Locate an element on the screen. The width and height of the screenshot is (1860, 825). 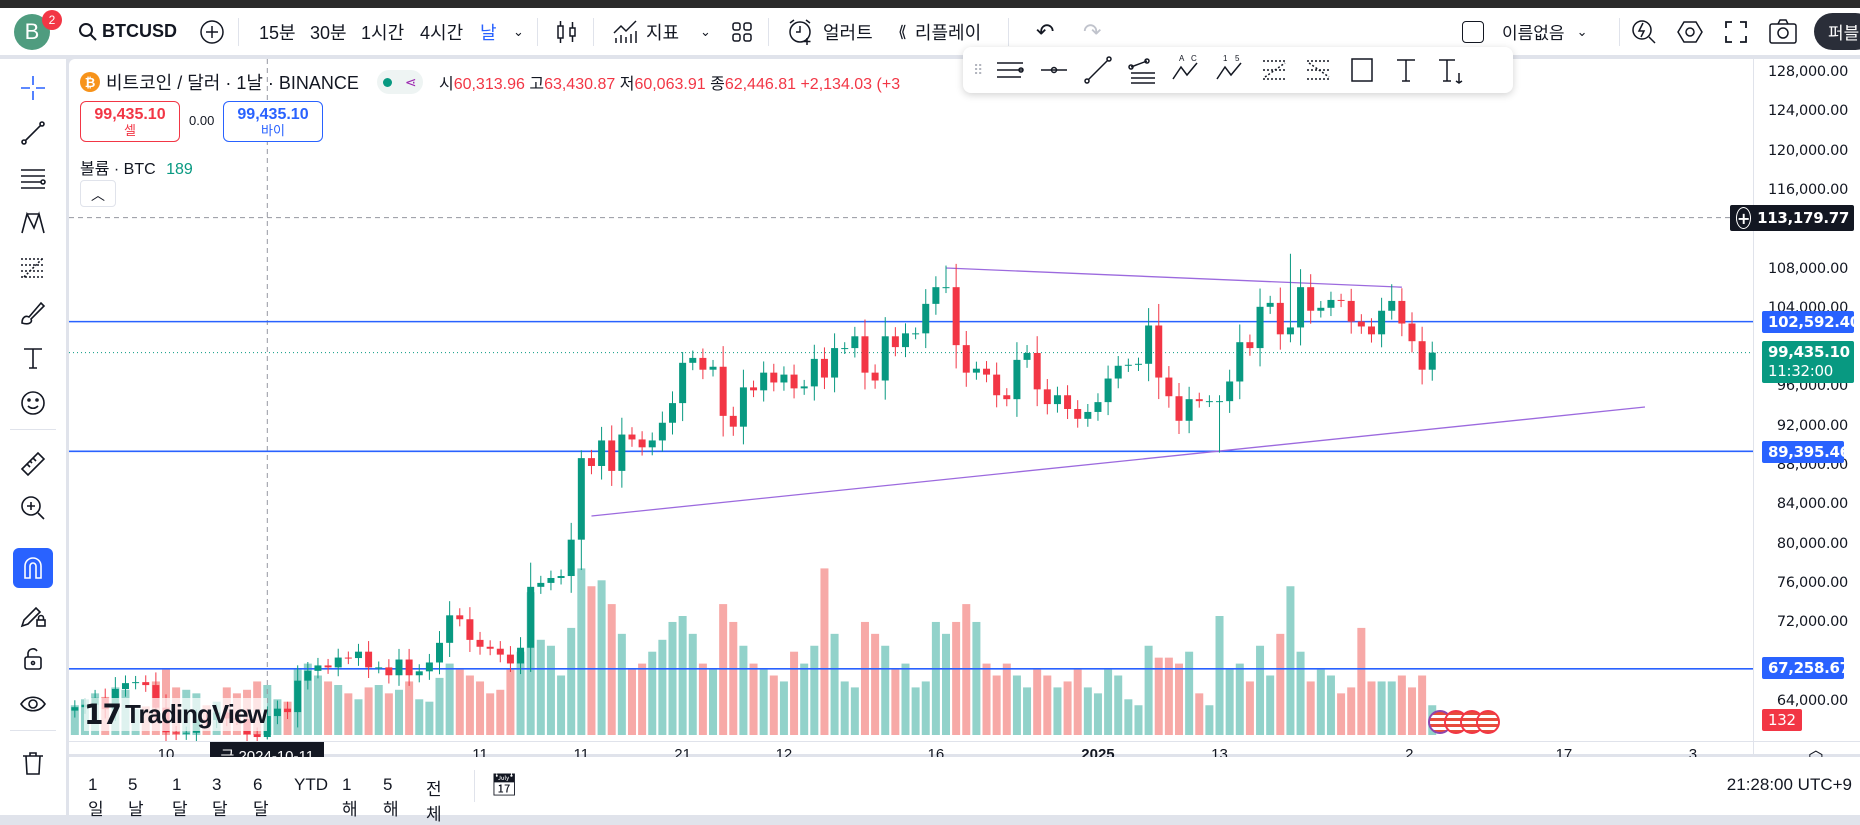
indicators-button: 지표 is located at coordinates (645, 31).